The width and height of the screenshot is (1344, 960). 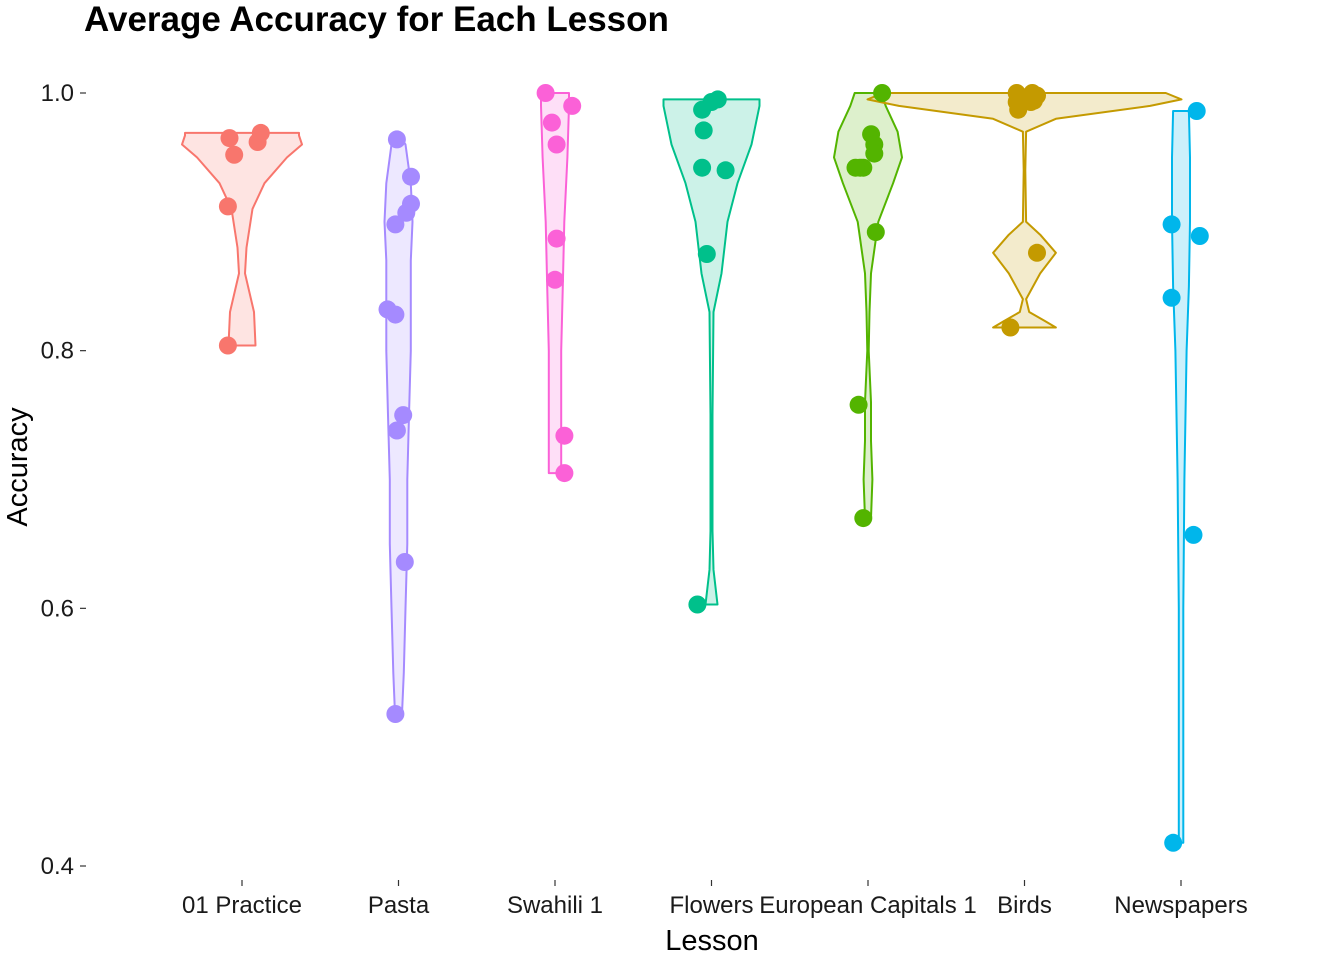 I want to click on x-axis-title: Lesson, so click(x=712, y=941).